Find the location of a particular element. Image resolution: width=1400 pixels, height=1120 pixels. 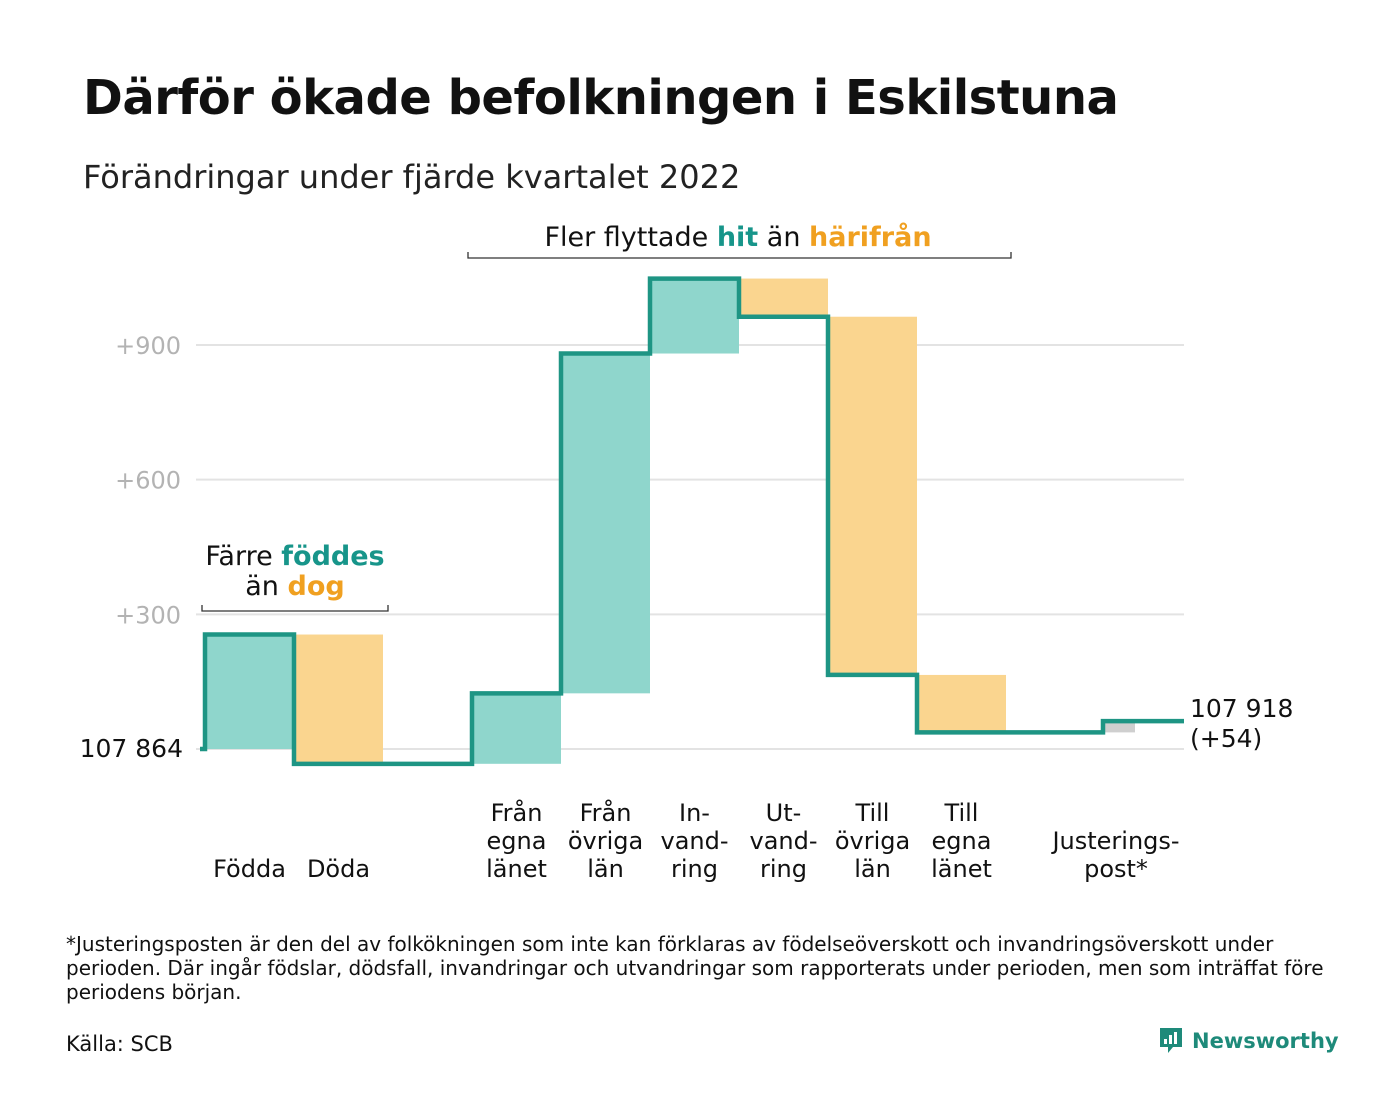

newsworthy-logo-icon is located at coordinates (1171, 1040).